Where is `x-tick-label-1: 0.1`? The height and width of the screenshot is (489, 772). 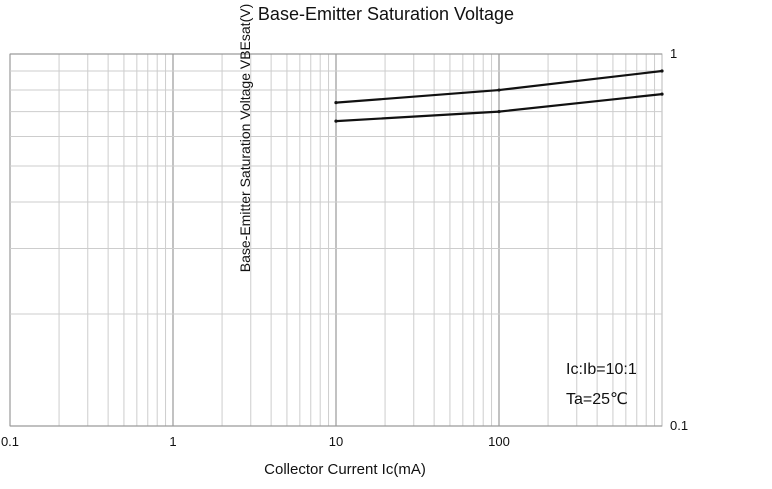 x-tick-label-1: 0.1 is located at coordinates (10, 441).